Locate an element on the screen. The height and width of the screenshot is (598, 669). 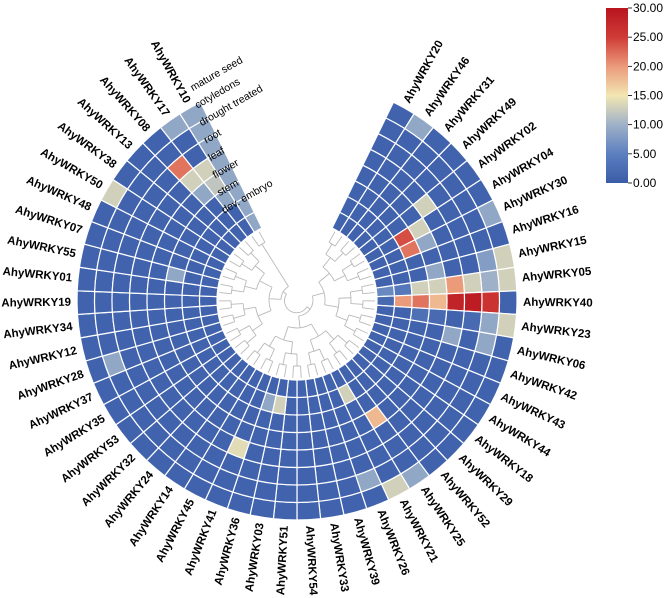
gene-label-AhyWRKY12: AhyWRKY12 is located at coordinates (43, 358).